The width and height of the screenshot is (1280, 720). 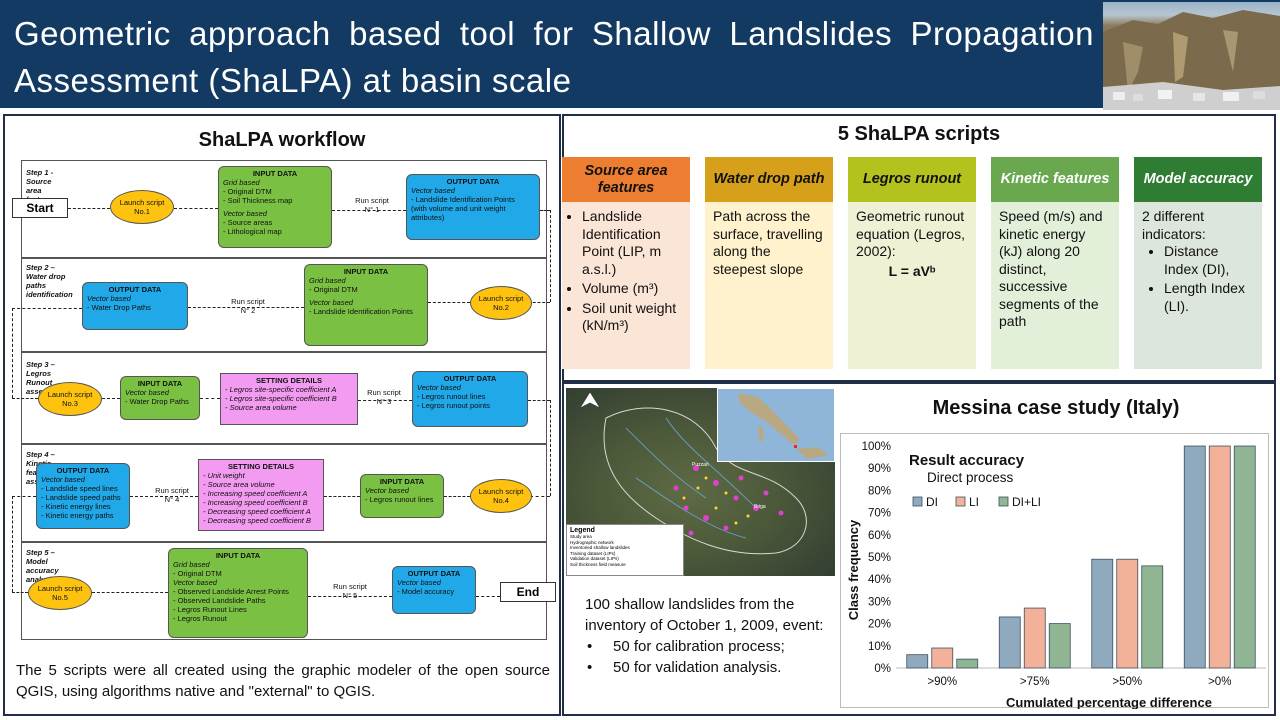 I want to click on map-place-label: Puzzari, so click(x=700, y=465).